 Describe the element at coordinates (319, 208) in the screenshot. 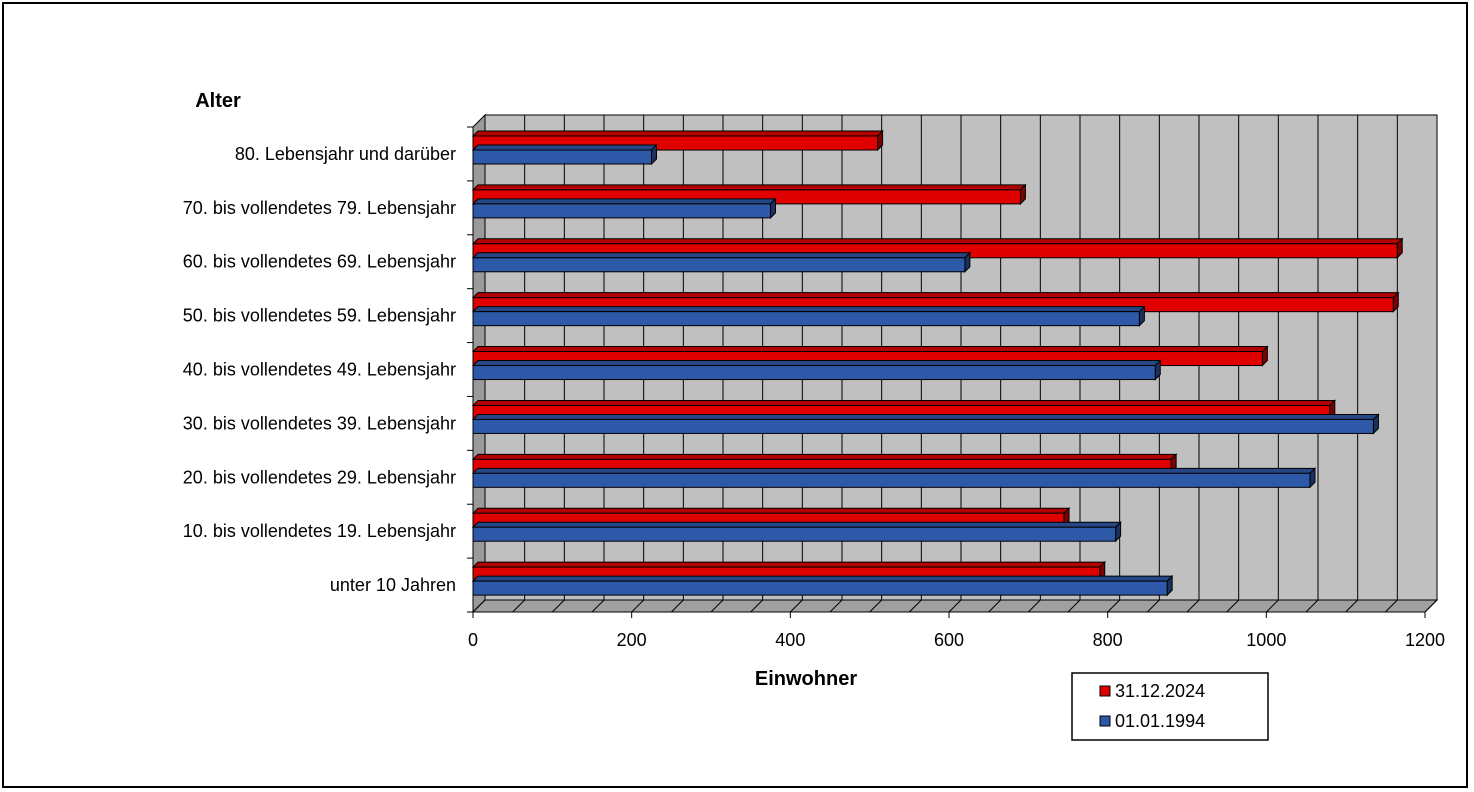

I see `category-label: 70. bis vollendetes 79. Lebensjahr` at that location.